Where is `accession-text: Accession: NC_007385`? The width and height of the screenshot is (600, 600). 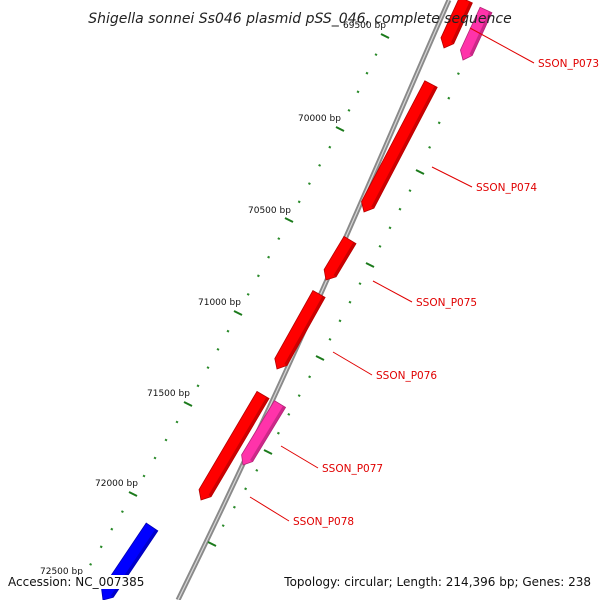 accession-text: Accession: NC_007385 is located at coordinates (76, 582).